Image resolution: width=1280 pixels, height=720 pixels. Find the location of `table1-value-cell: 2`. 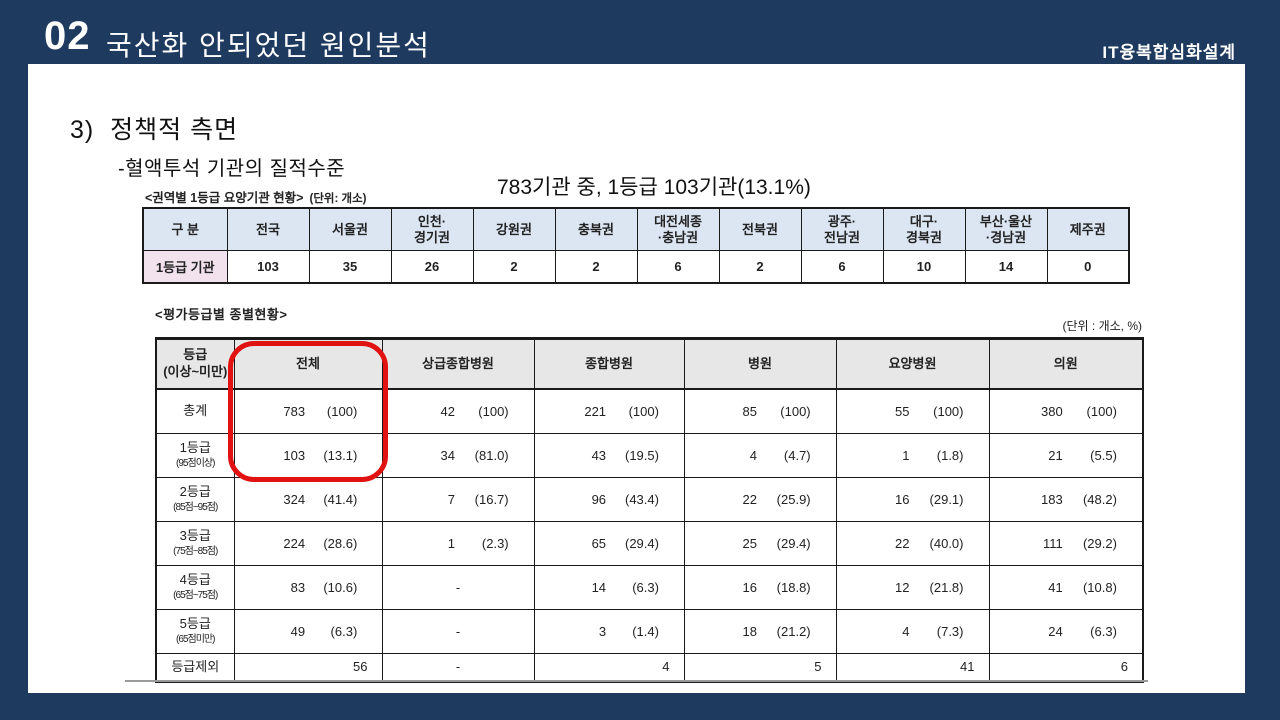

table1-value-cell: 2 is located at coordinates (514, 267).